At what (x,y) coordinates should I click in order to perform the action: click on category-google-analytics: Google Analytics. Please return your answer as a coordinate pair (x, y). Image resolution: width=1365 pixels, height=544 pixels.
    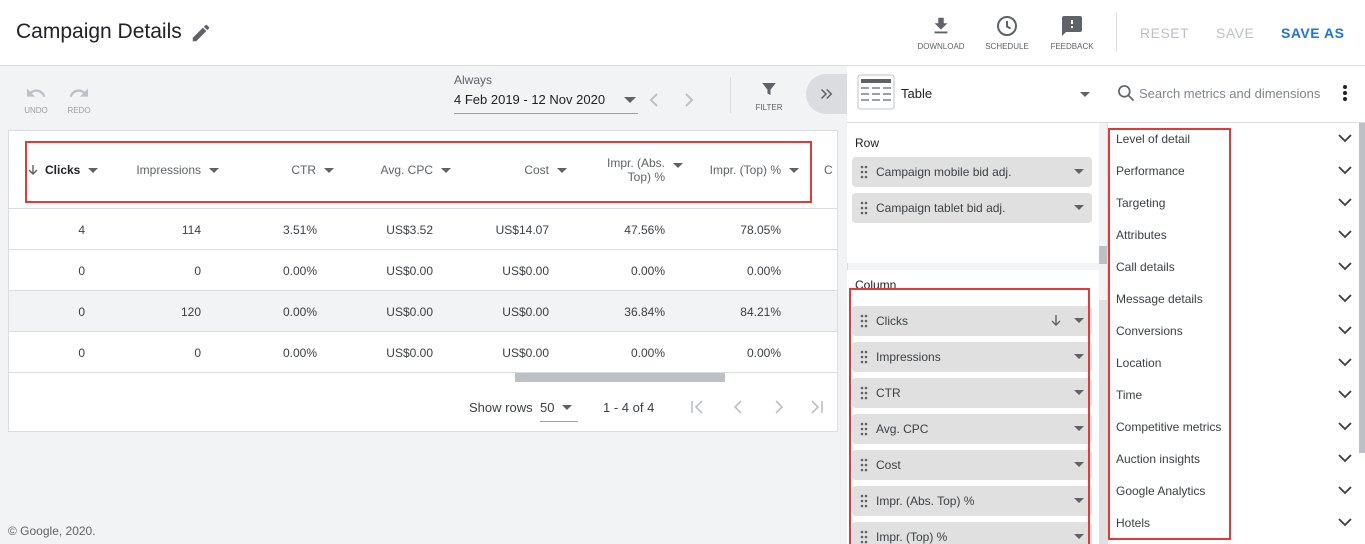
    Looking at the image, I should click on (1161, 491).